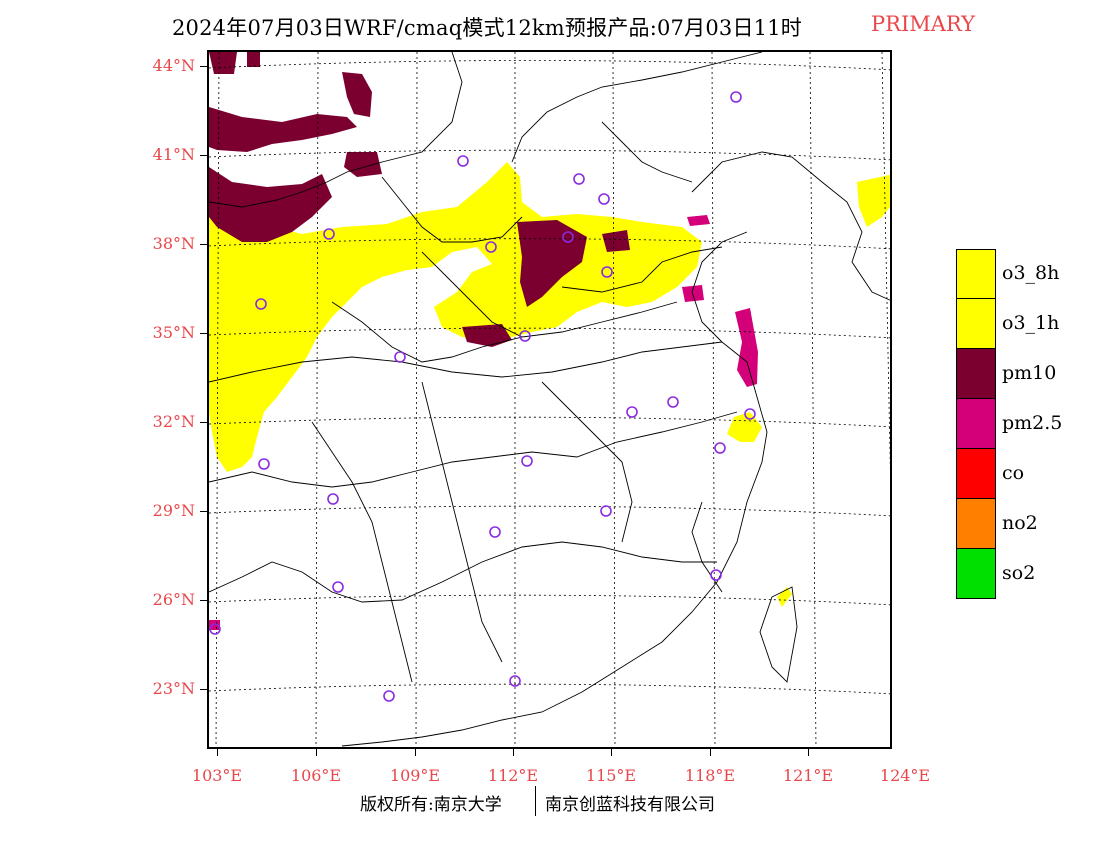 This screenshot has height=850, width=1100. Describe the element at coordinates (173, 154) in the screenshot. I see `lat-label-41: 41°N` at that location.